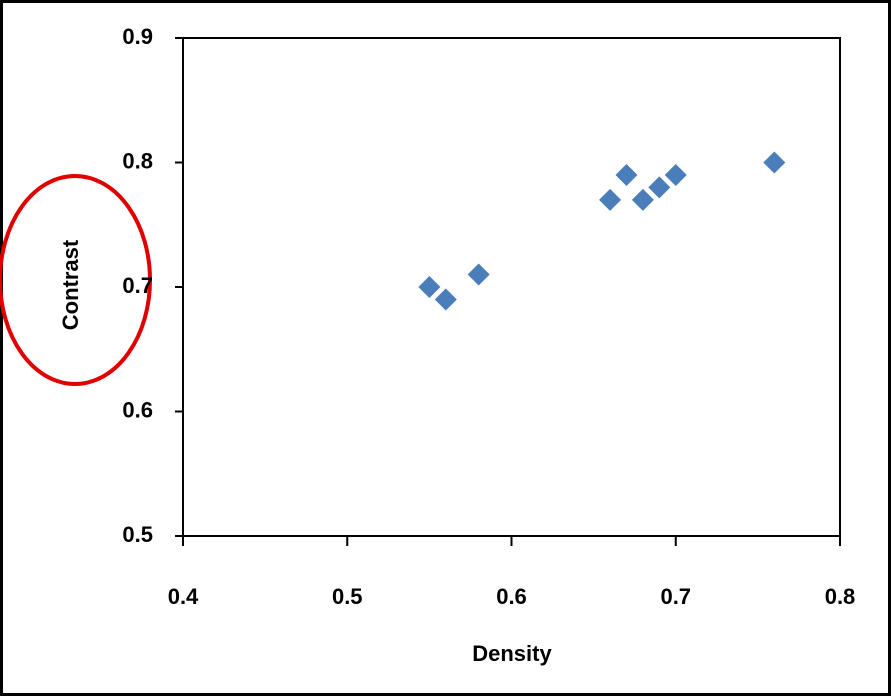  Describe the element at coordinates (137, 534) in the screenshot. I see `y-tick-label: 0.5` at that location.